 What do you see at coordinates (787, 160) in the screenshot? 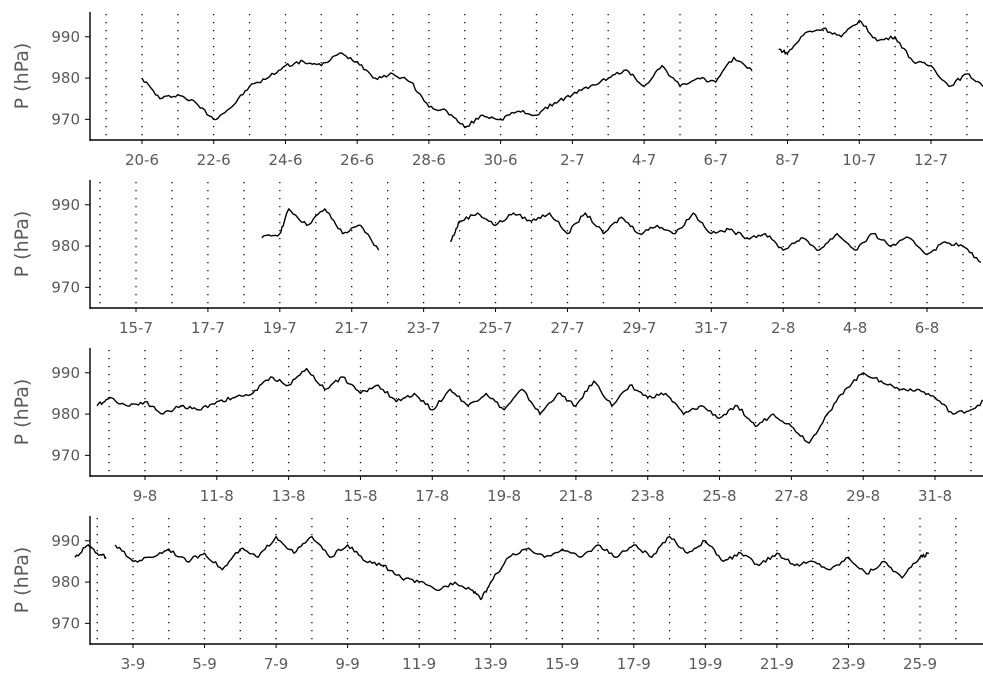
I see `x-tick-label: 8-7` at bounding box center [787, 160].